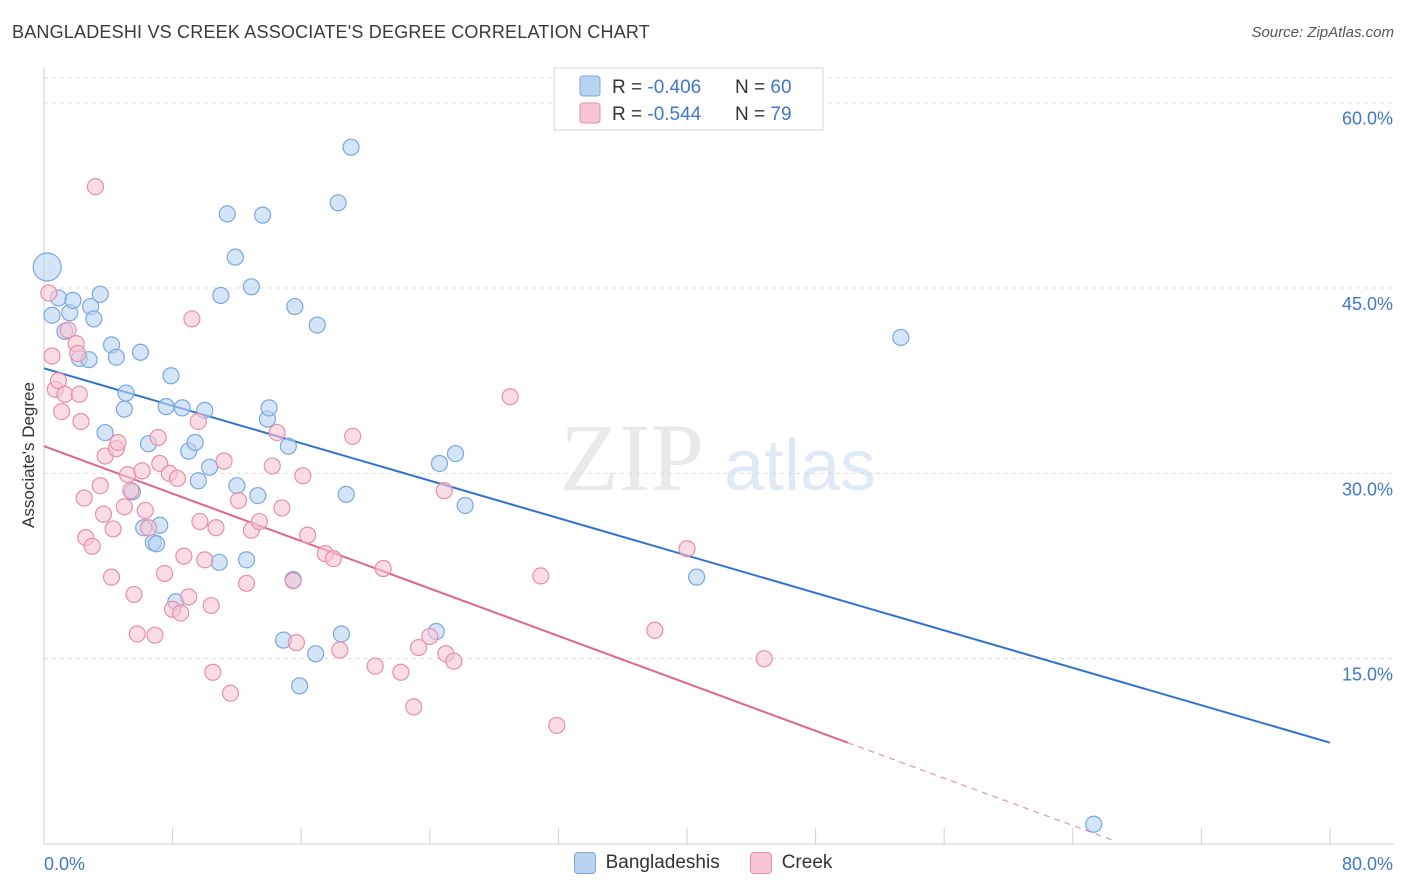  Describe the element at coordinates (1367, 304) in the screenshot. I see `y-tick-label: 45.0%` at that location.